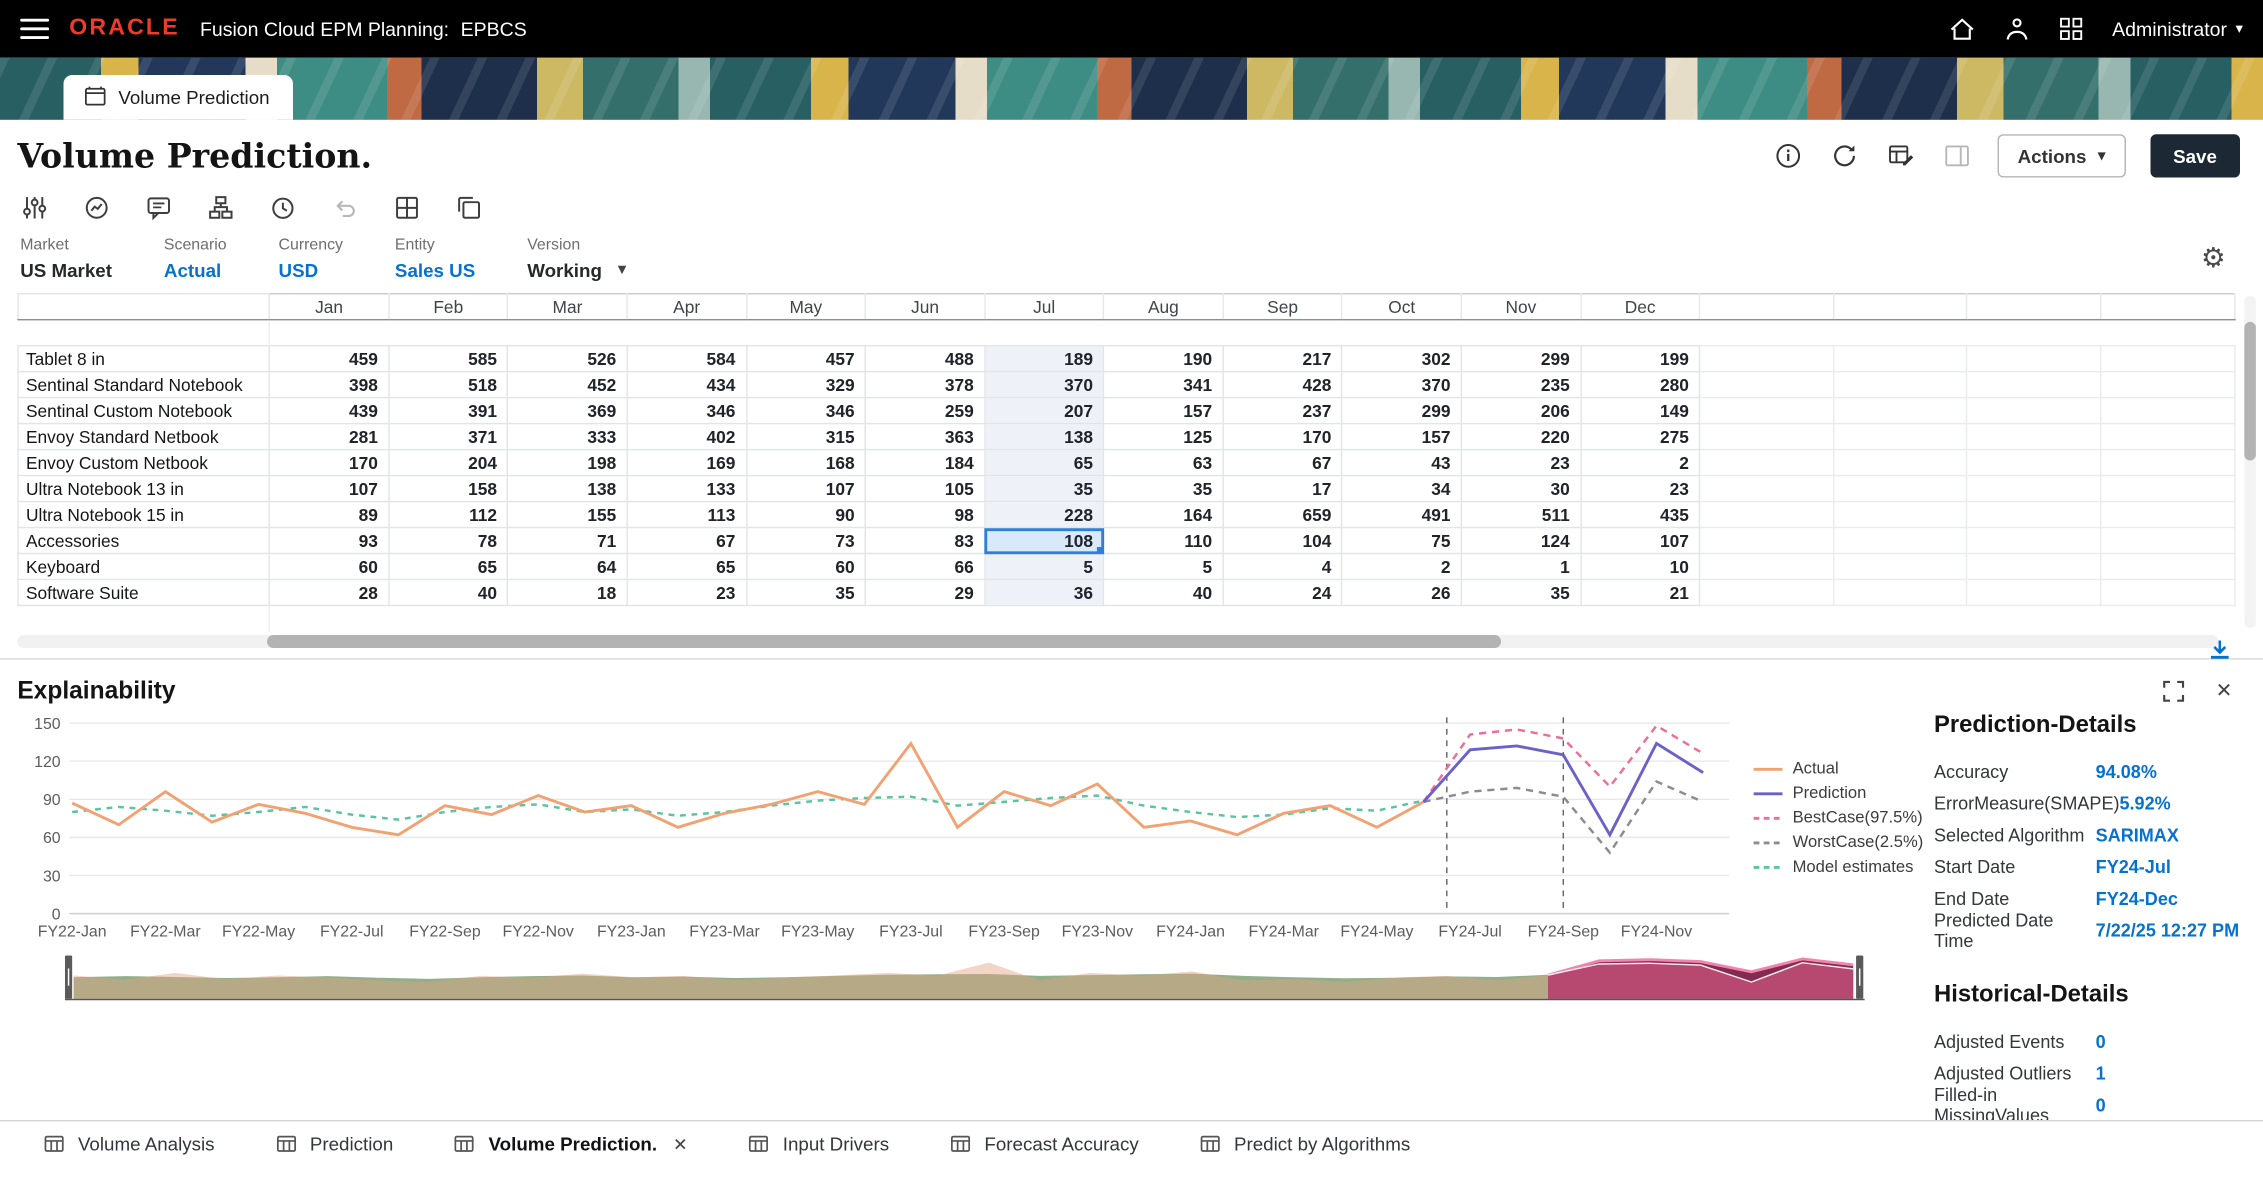  What do you see at coordinates (925, 592) in the screenshot?
I see `grid-cell: 29` at bounding box center [925, 592].